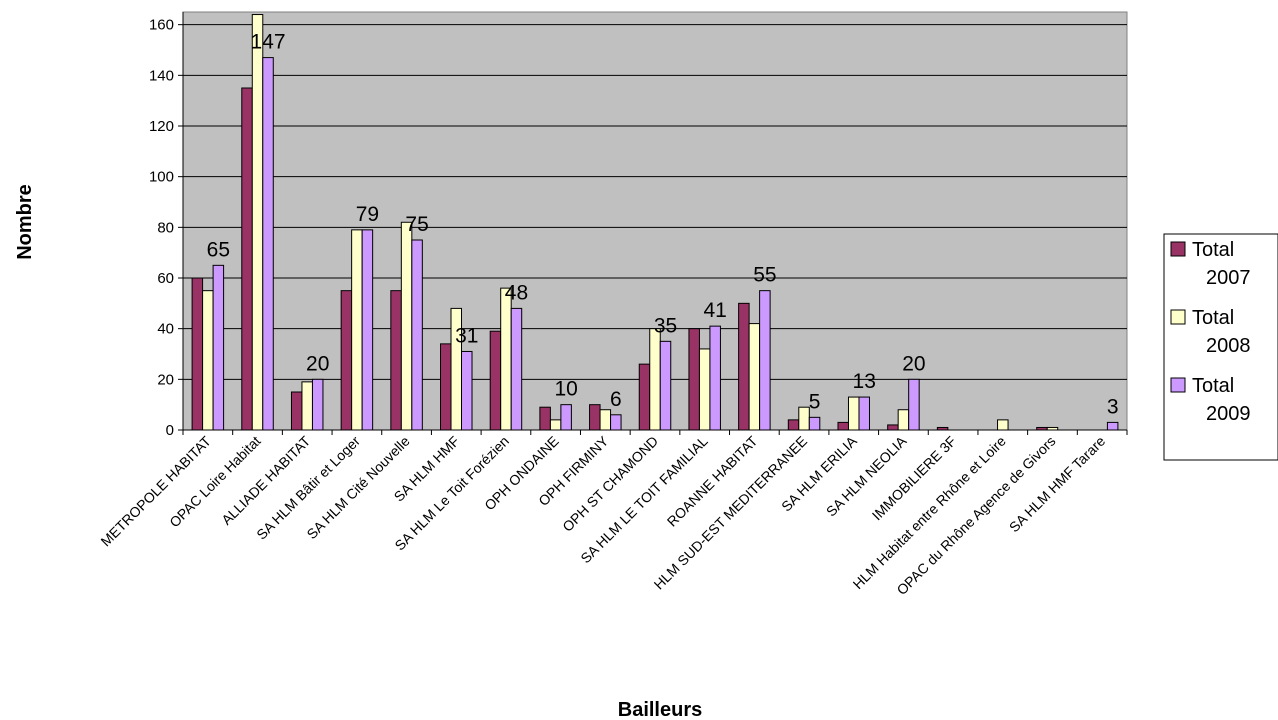 Image resolution: width=1278 pixels, height=720 pixels. What do you see at coordinates (165, 329) in the screenshot?
I see `y-tick-label: 40` at bounding box center [165, 329].